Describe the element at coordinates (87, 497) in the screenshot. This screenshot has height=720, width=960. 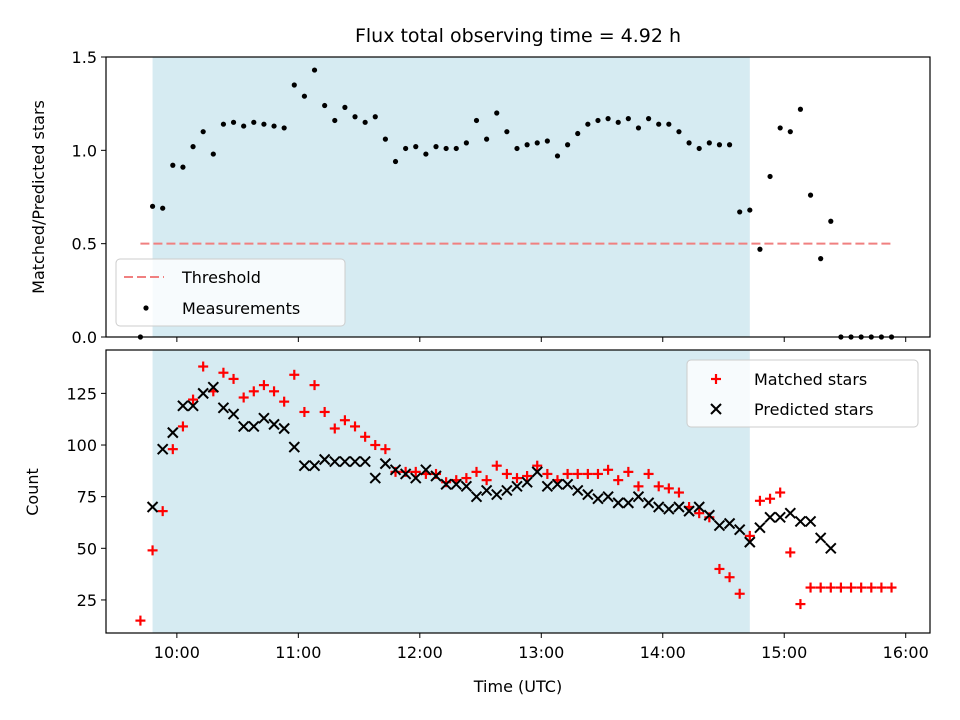
I see `y-tick-label: 75` at that location.